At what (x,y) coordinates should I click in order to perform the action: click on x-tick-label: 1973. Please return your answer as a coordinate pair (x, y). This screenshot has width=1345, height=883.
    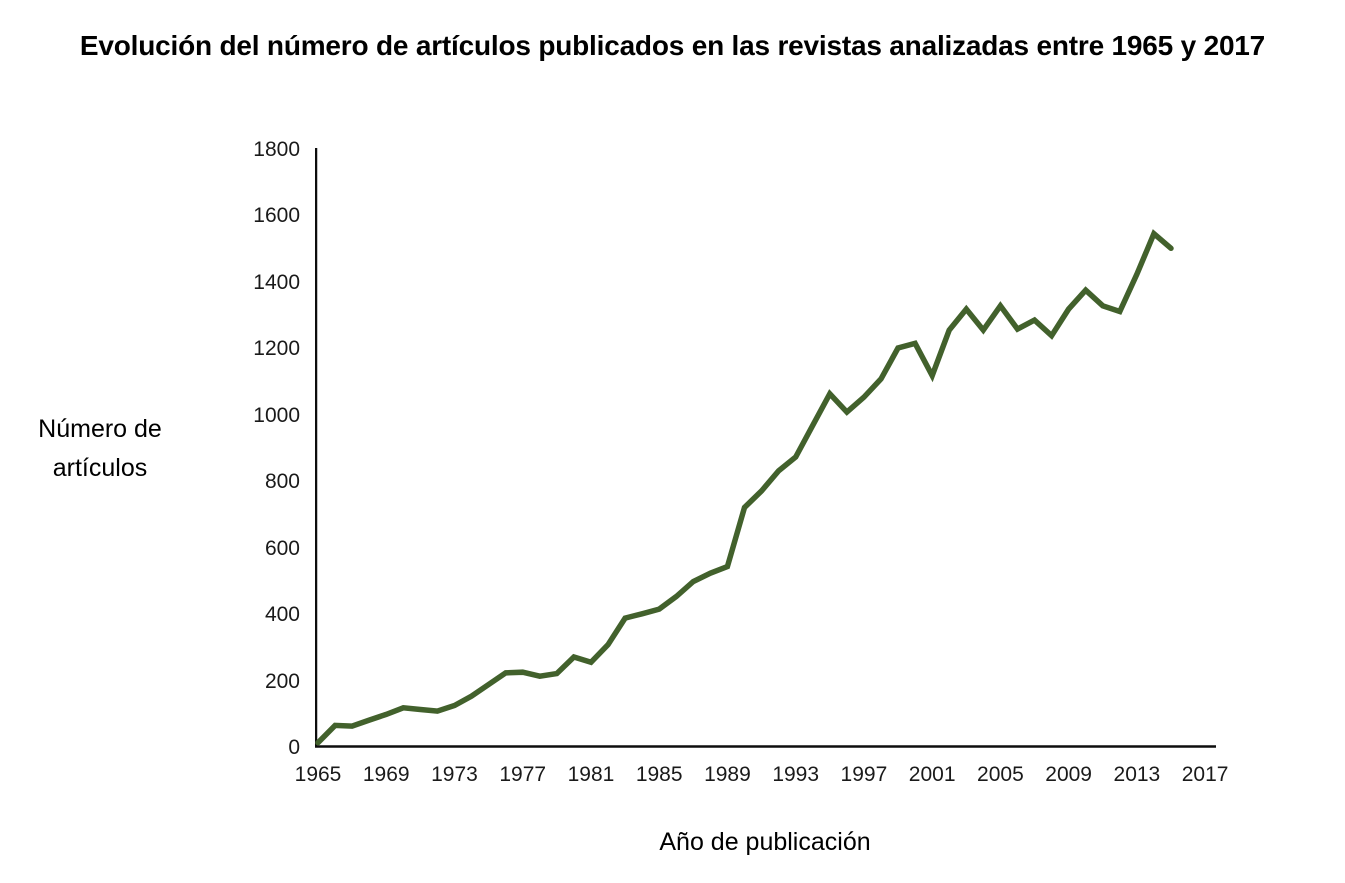
    Looking at the image, I should click on (454, 774).